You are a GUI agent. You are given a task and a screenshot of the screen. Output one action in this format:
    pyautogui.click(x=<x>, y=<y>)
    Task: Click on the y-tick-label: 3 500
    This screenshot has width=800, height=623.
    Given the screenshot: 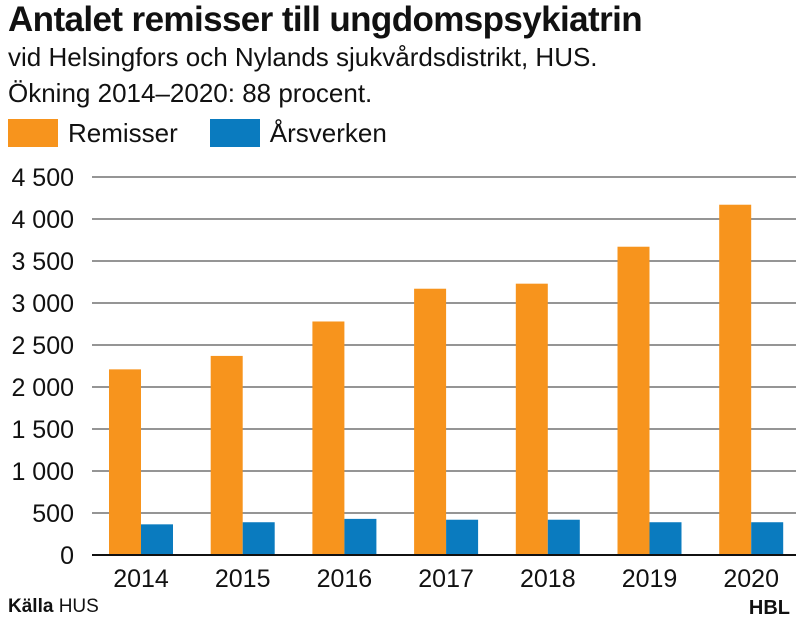 What is the action you would take?
    pyautogui.click(x=42, y=262)
    